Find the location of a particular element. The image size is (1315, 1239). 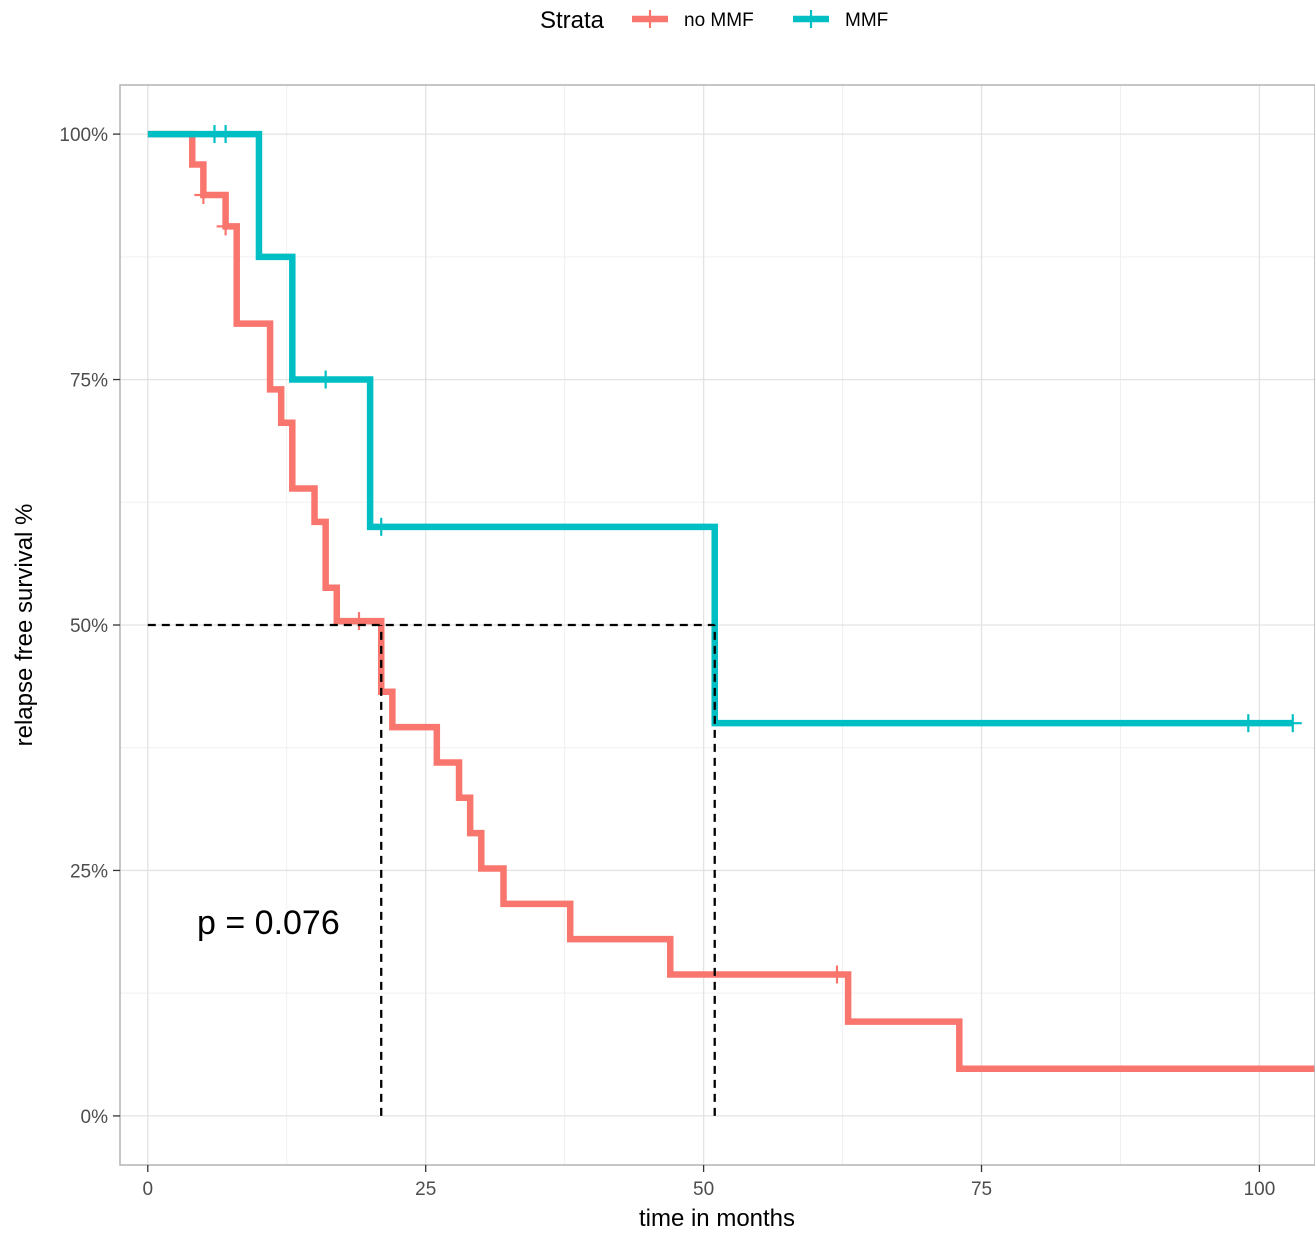

legend-title: Strata is located at coordinates (572, 20).